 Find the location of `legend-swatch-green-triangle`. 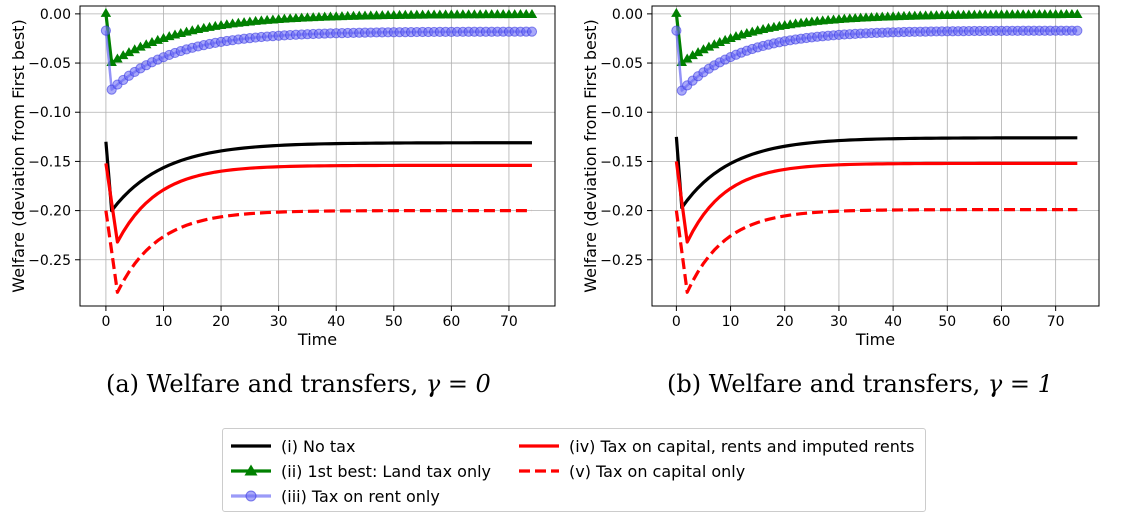

legend-swatch-green-triangle is located at coordinates (251, 470).